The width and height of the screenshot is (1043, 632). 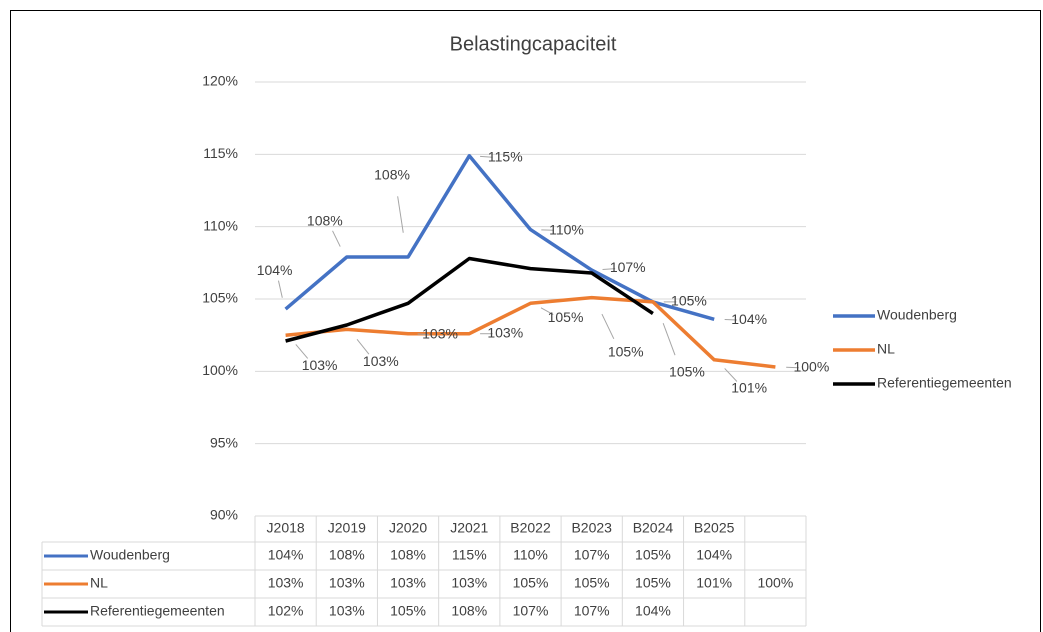 I want to click on y-tick-label: 90%, so click(x=224, y=515).